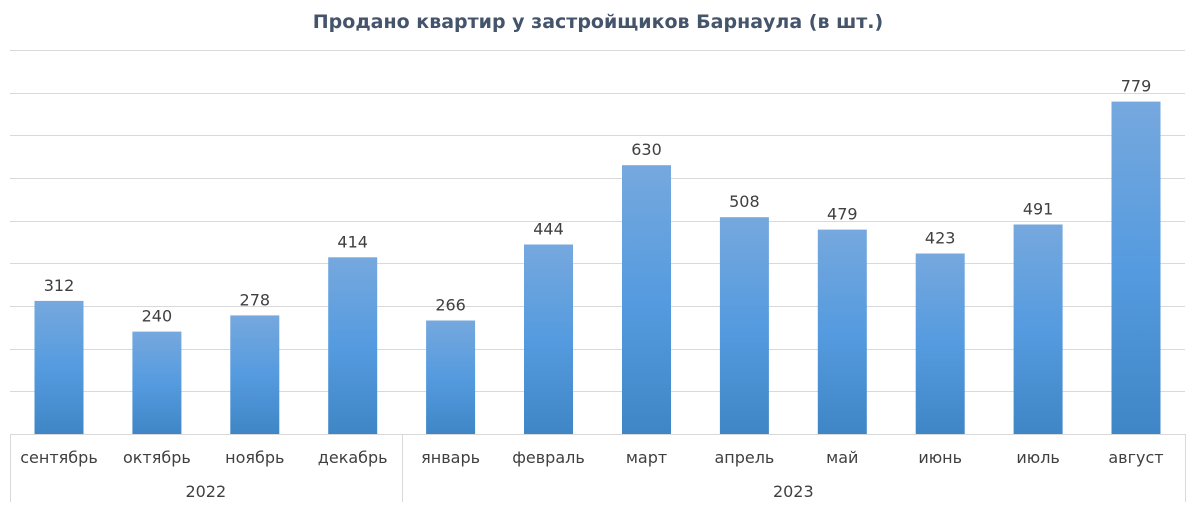  I want to click on category-label-август: август, so click(1135, 457).